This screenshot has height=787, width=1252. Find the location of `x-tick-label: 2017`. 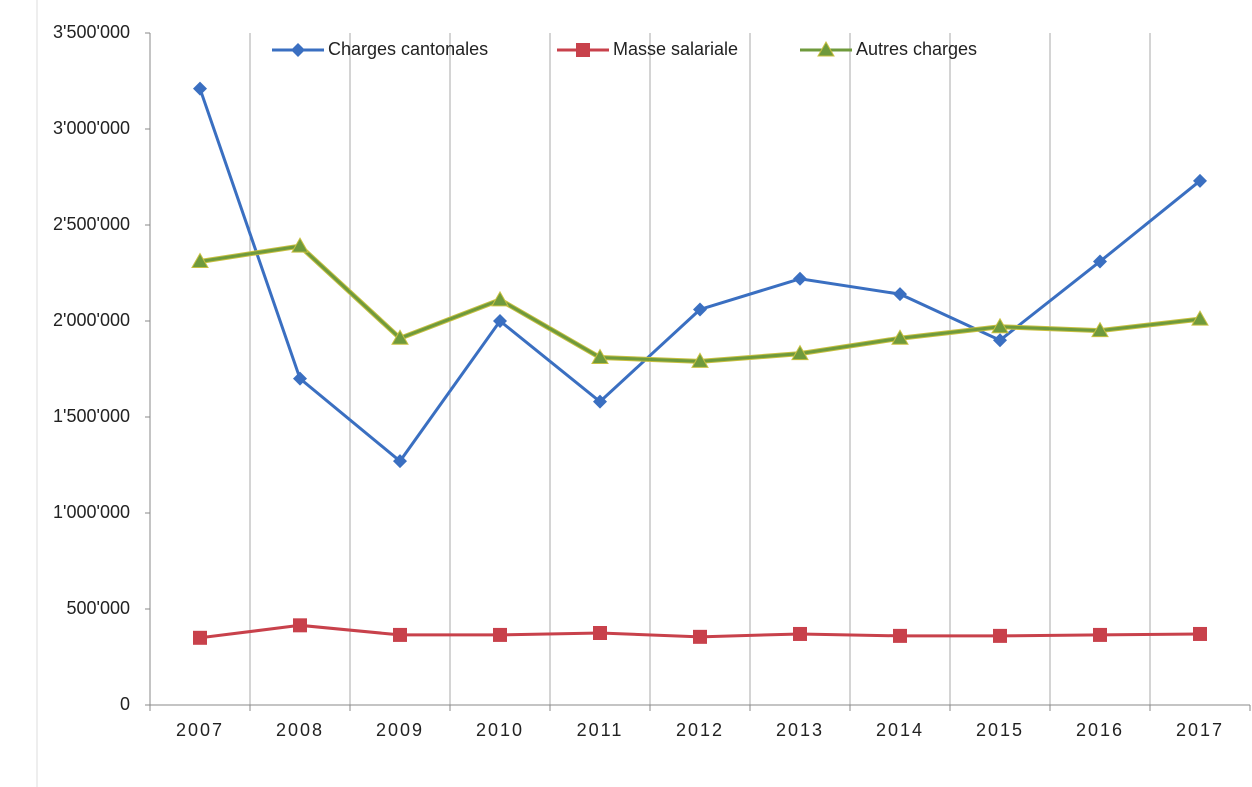

x-tick-label: 2017 is located at coordinates (1200, 730).